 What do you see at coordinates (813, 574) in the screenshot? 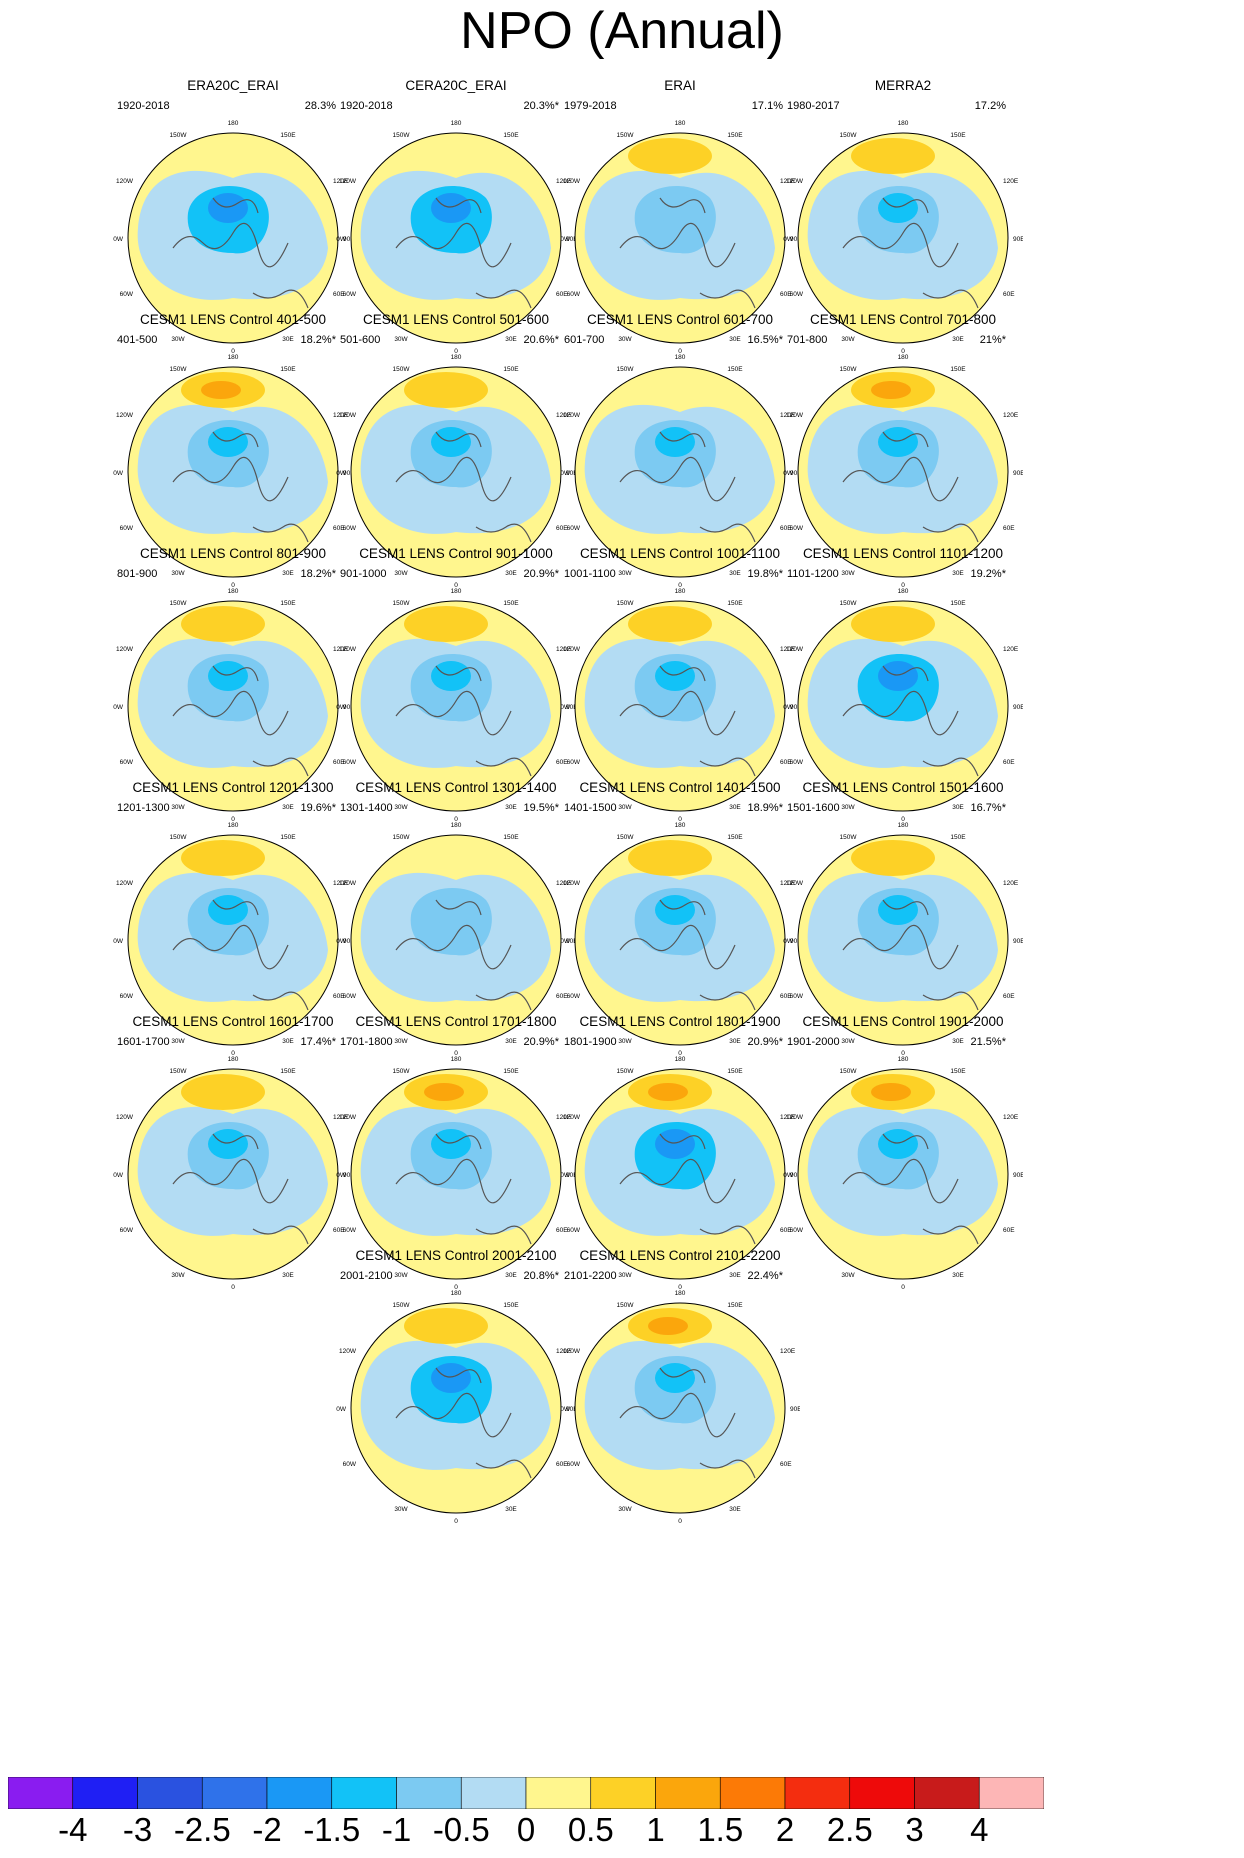
I see `panel-period: 1101-1200` at bounding box center [813, 574].